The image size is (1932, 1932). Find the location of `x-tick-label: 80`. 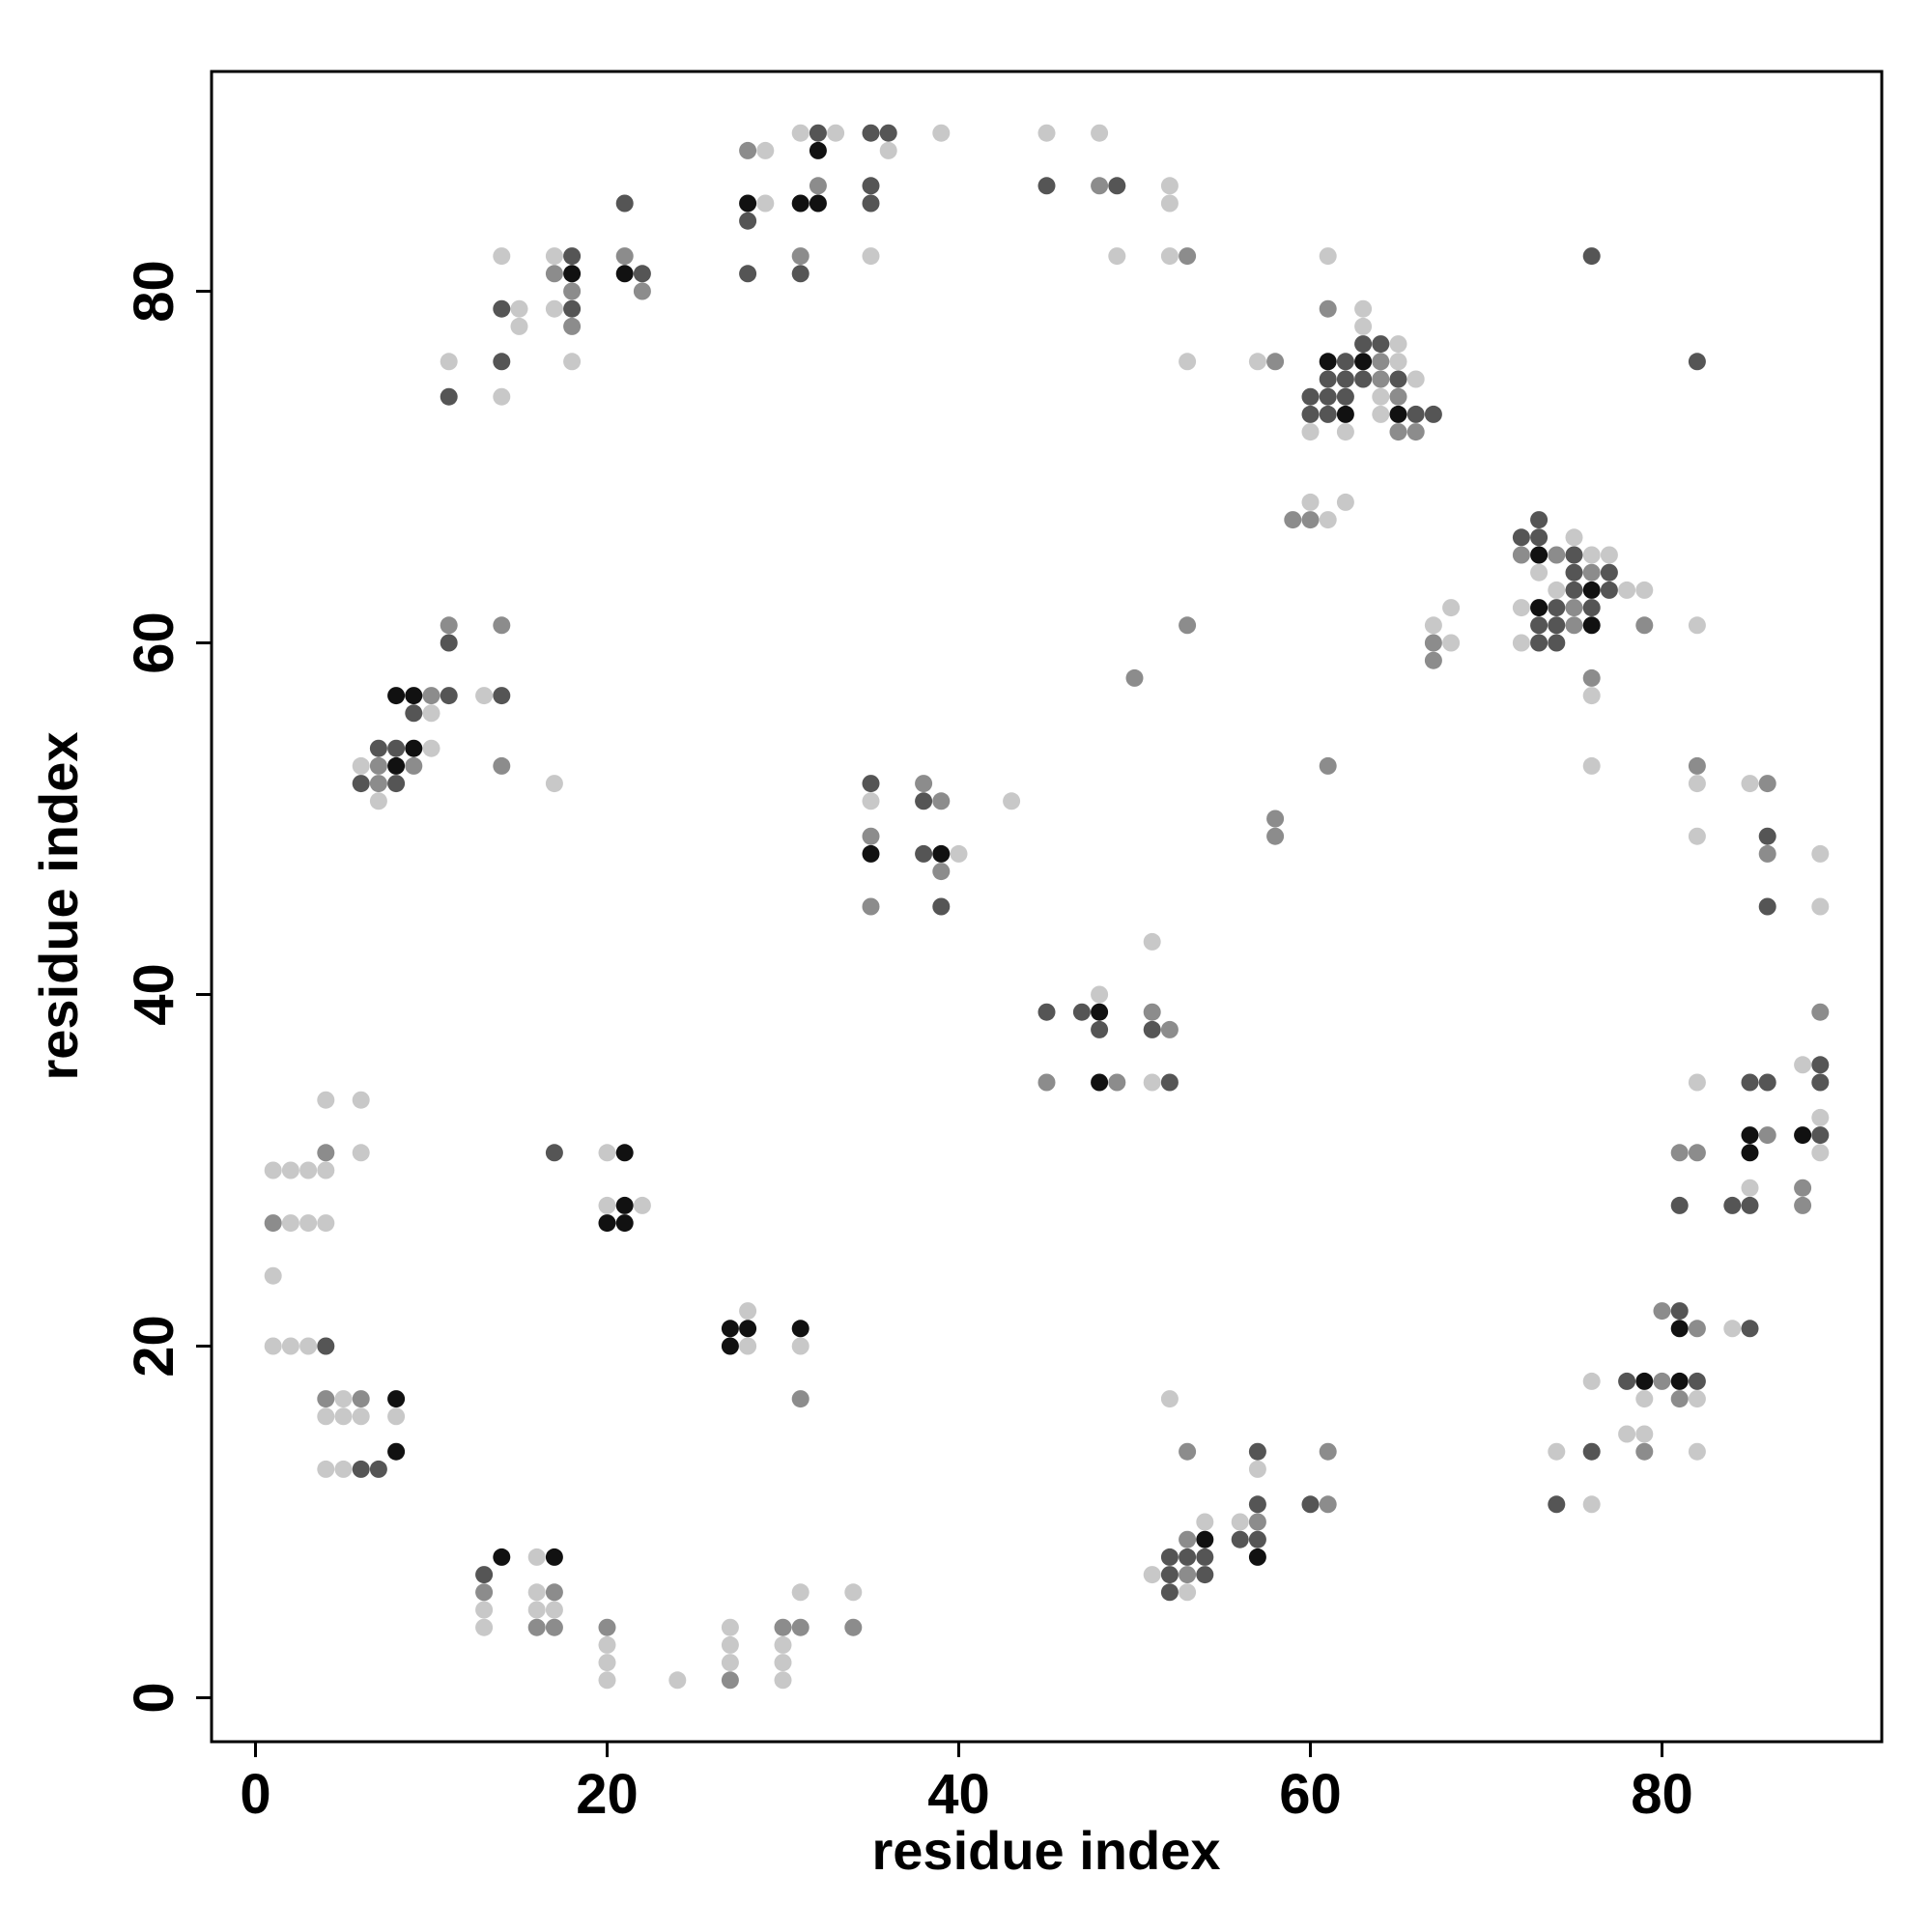

x-tick-label: 80 is located at coordinates (1662, 1794).